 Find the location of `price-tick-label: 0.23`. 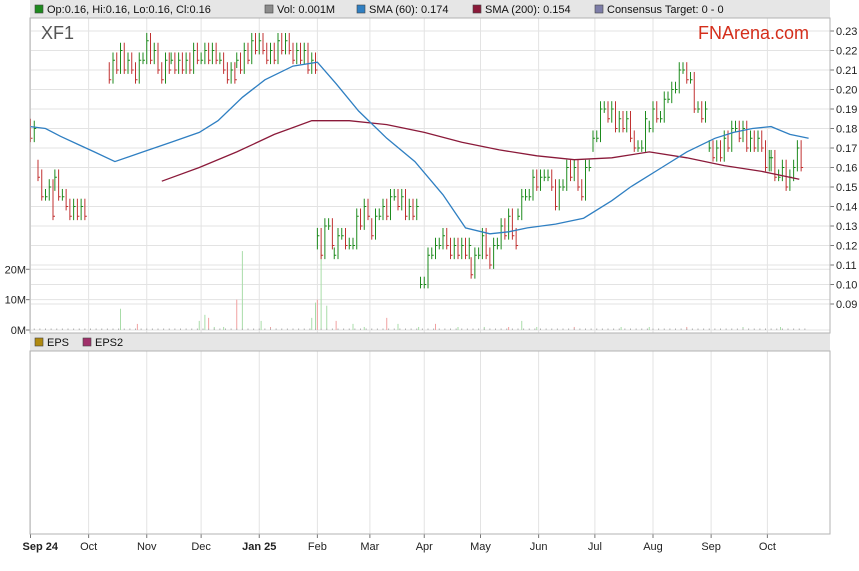

price-tick-label: 0.23 is located at coordinates (846, 32).